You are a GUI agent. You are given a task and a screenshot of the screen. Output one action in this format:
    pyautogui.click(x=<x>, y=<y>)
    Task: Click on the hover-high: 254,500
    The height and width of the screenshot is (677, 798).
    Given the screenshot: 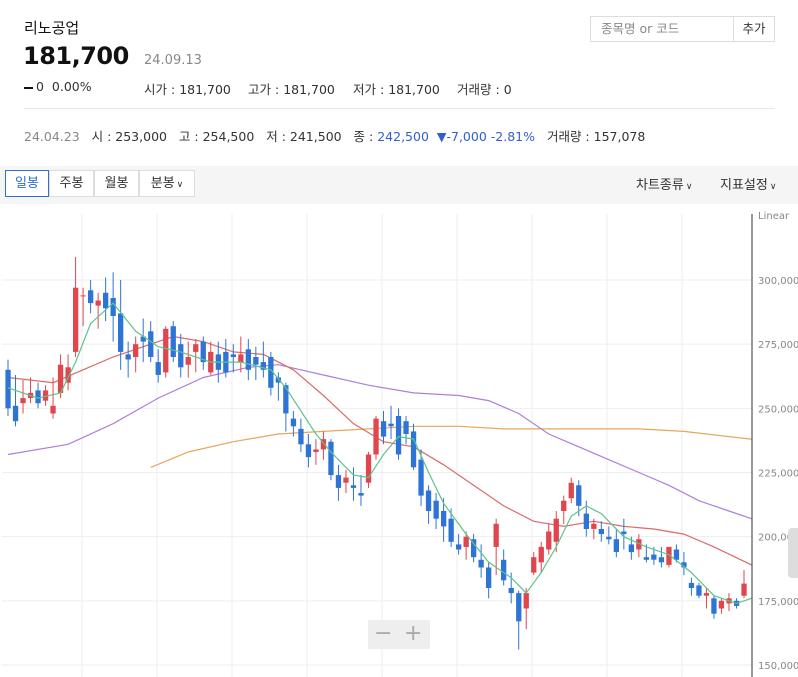 What is the action you would take?
    pyautogui.click(x=228, y=136)
    